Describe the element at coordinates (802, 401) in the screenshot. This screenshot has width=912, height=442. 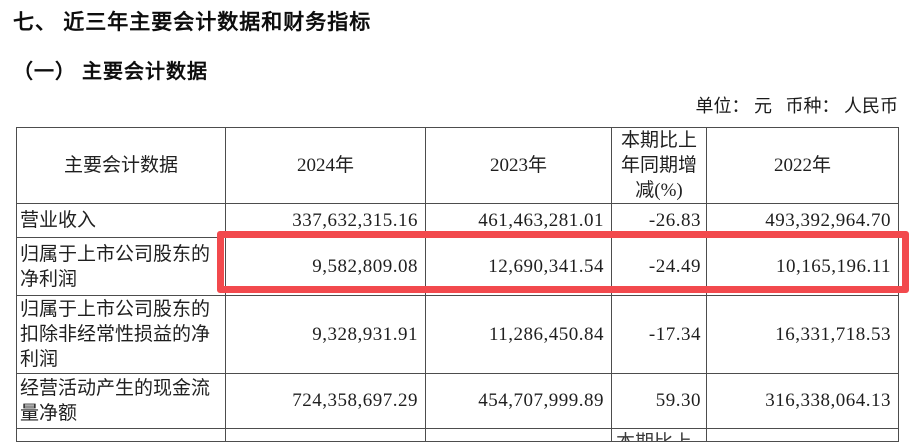
I see `value-2022: 316,338,064.13` at that location.